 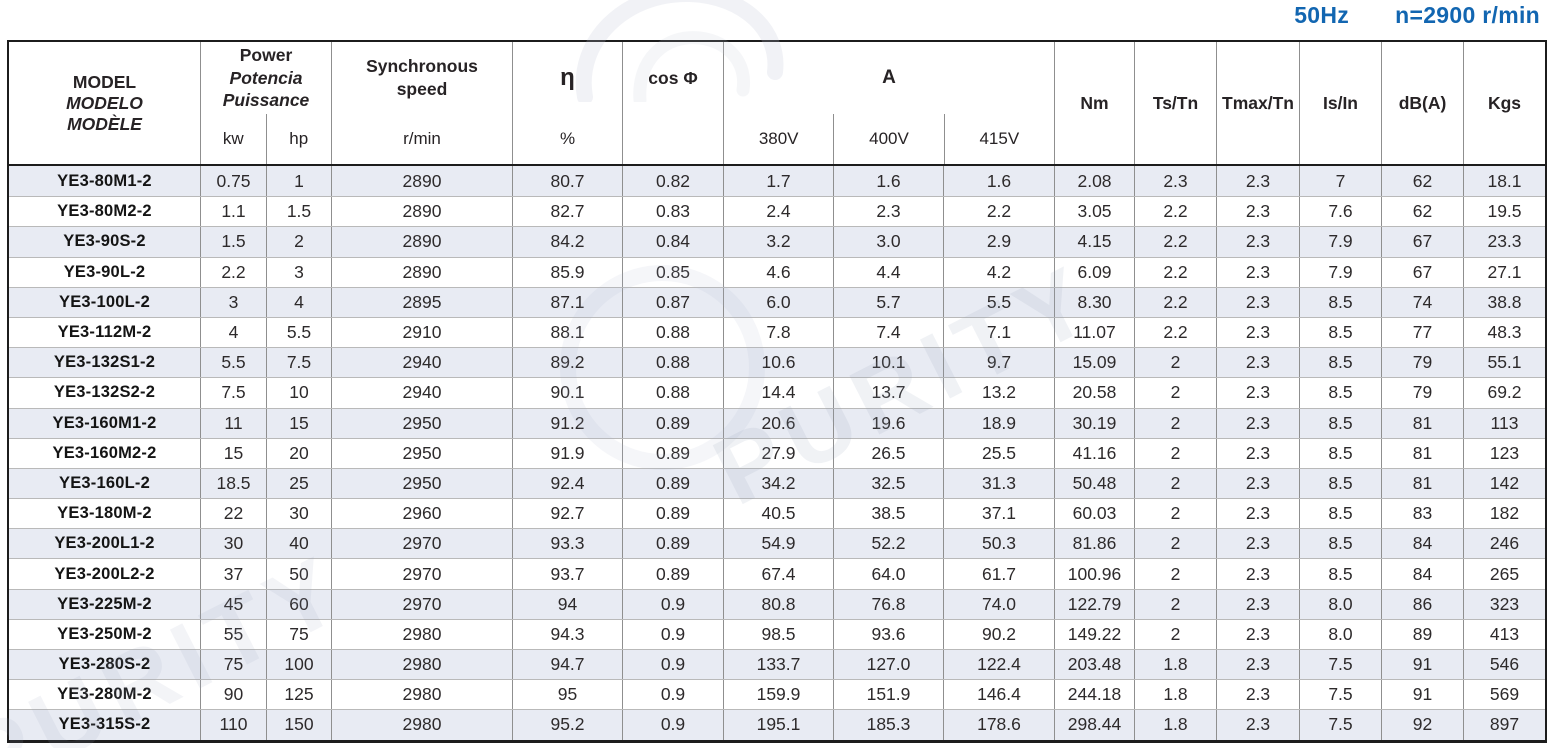 What do you see at coordinates (298, 423) in the screenshot?
I see `cell-hp: 15` at bounding box center [298, 423].